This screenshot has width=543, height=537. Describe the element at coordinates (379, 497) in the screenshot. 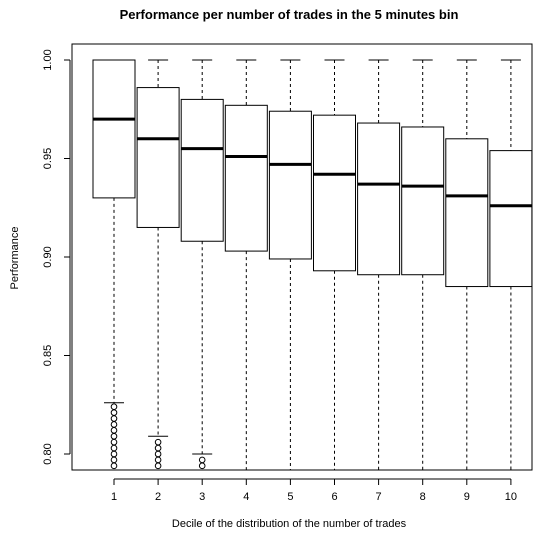

I see `x-tick-label: 7` at that location.